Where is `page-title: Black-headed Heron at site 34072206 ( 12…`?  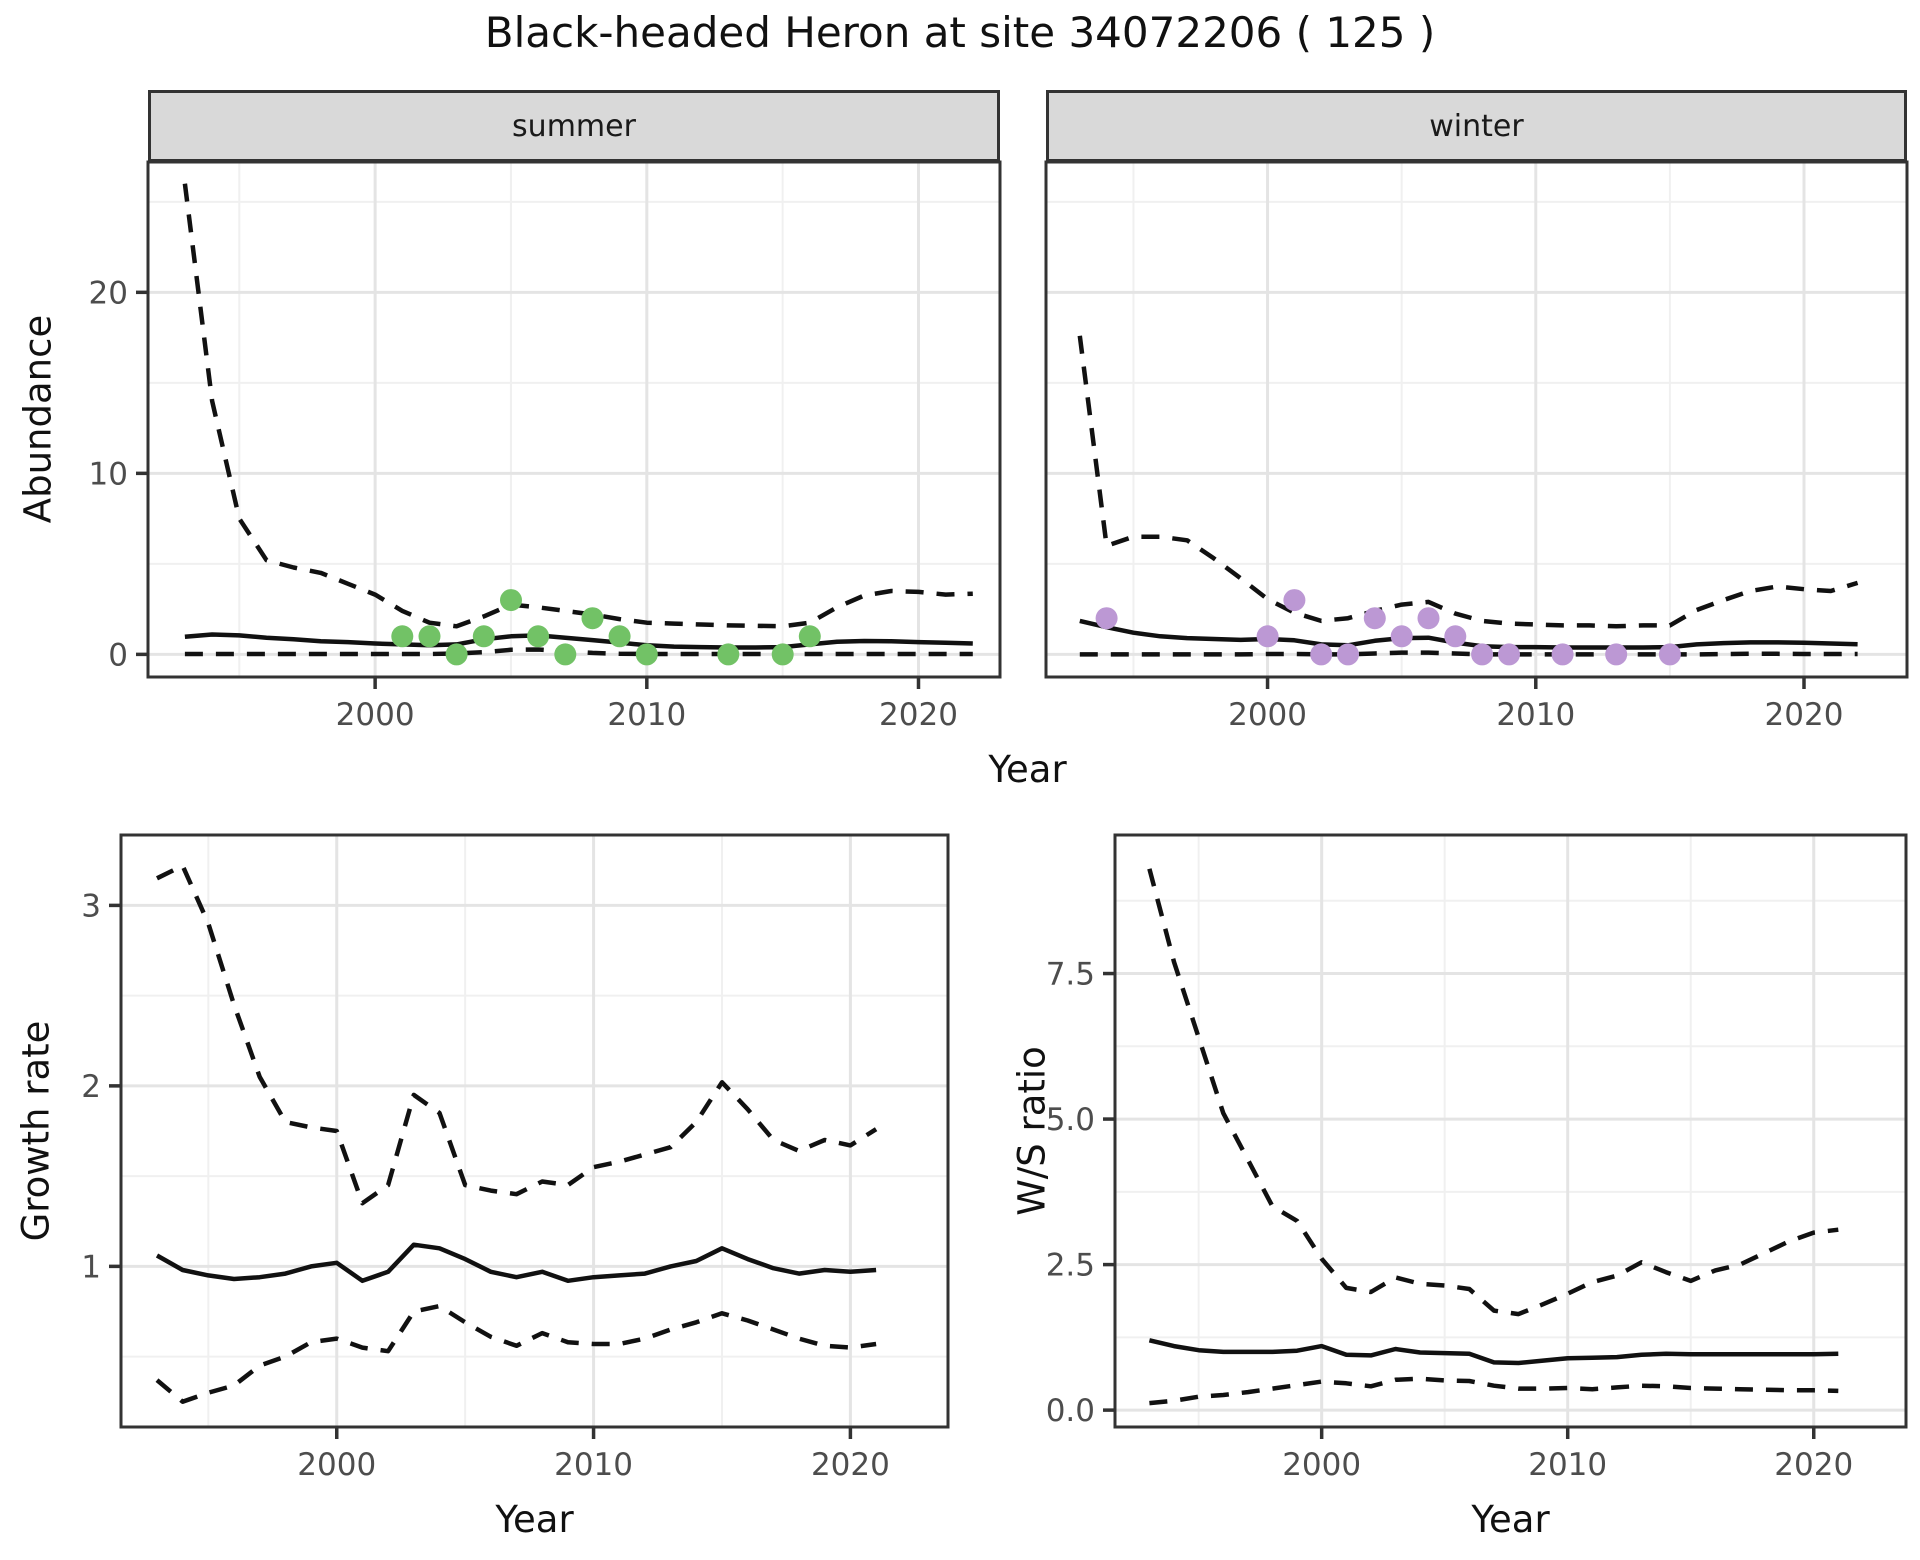 page-title: Black-headed Heron at site 34072206 ( 12… is located at coordinates (960, 32).